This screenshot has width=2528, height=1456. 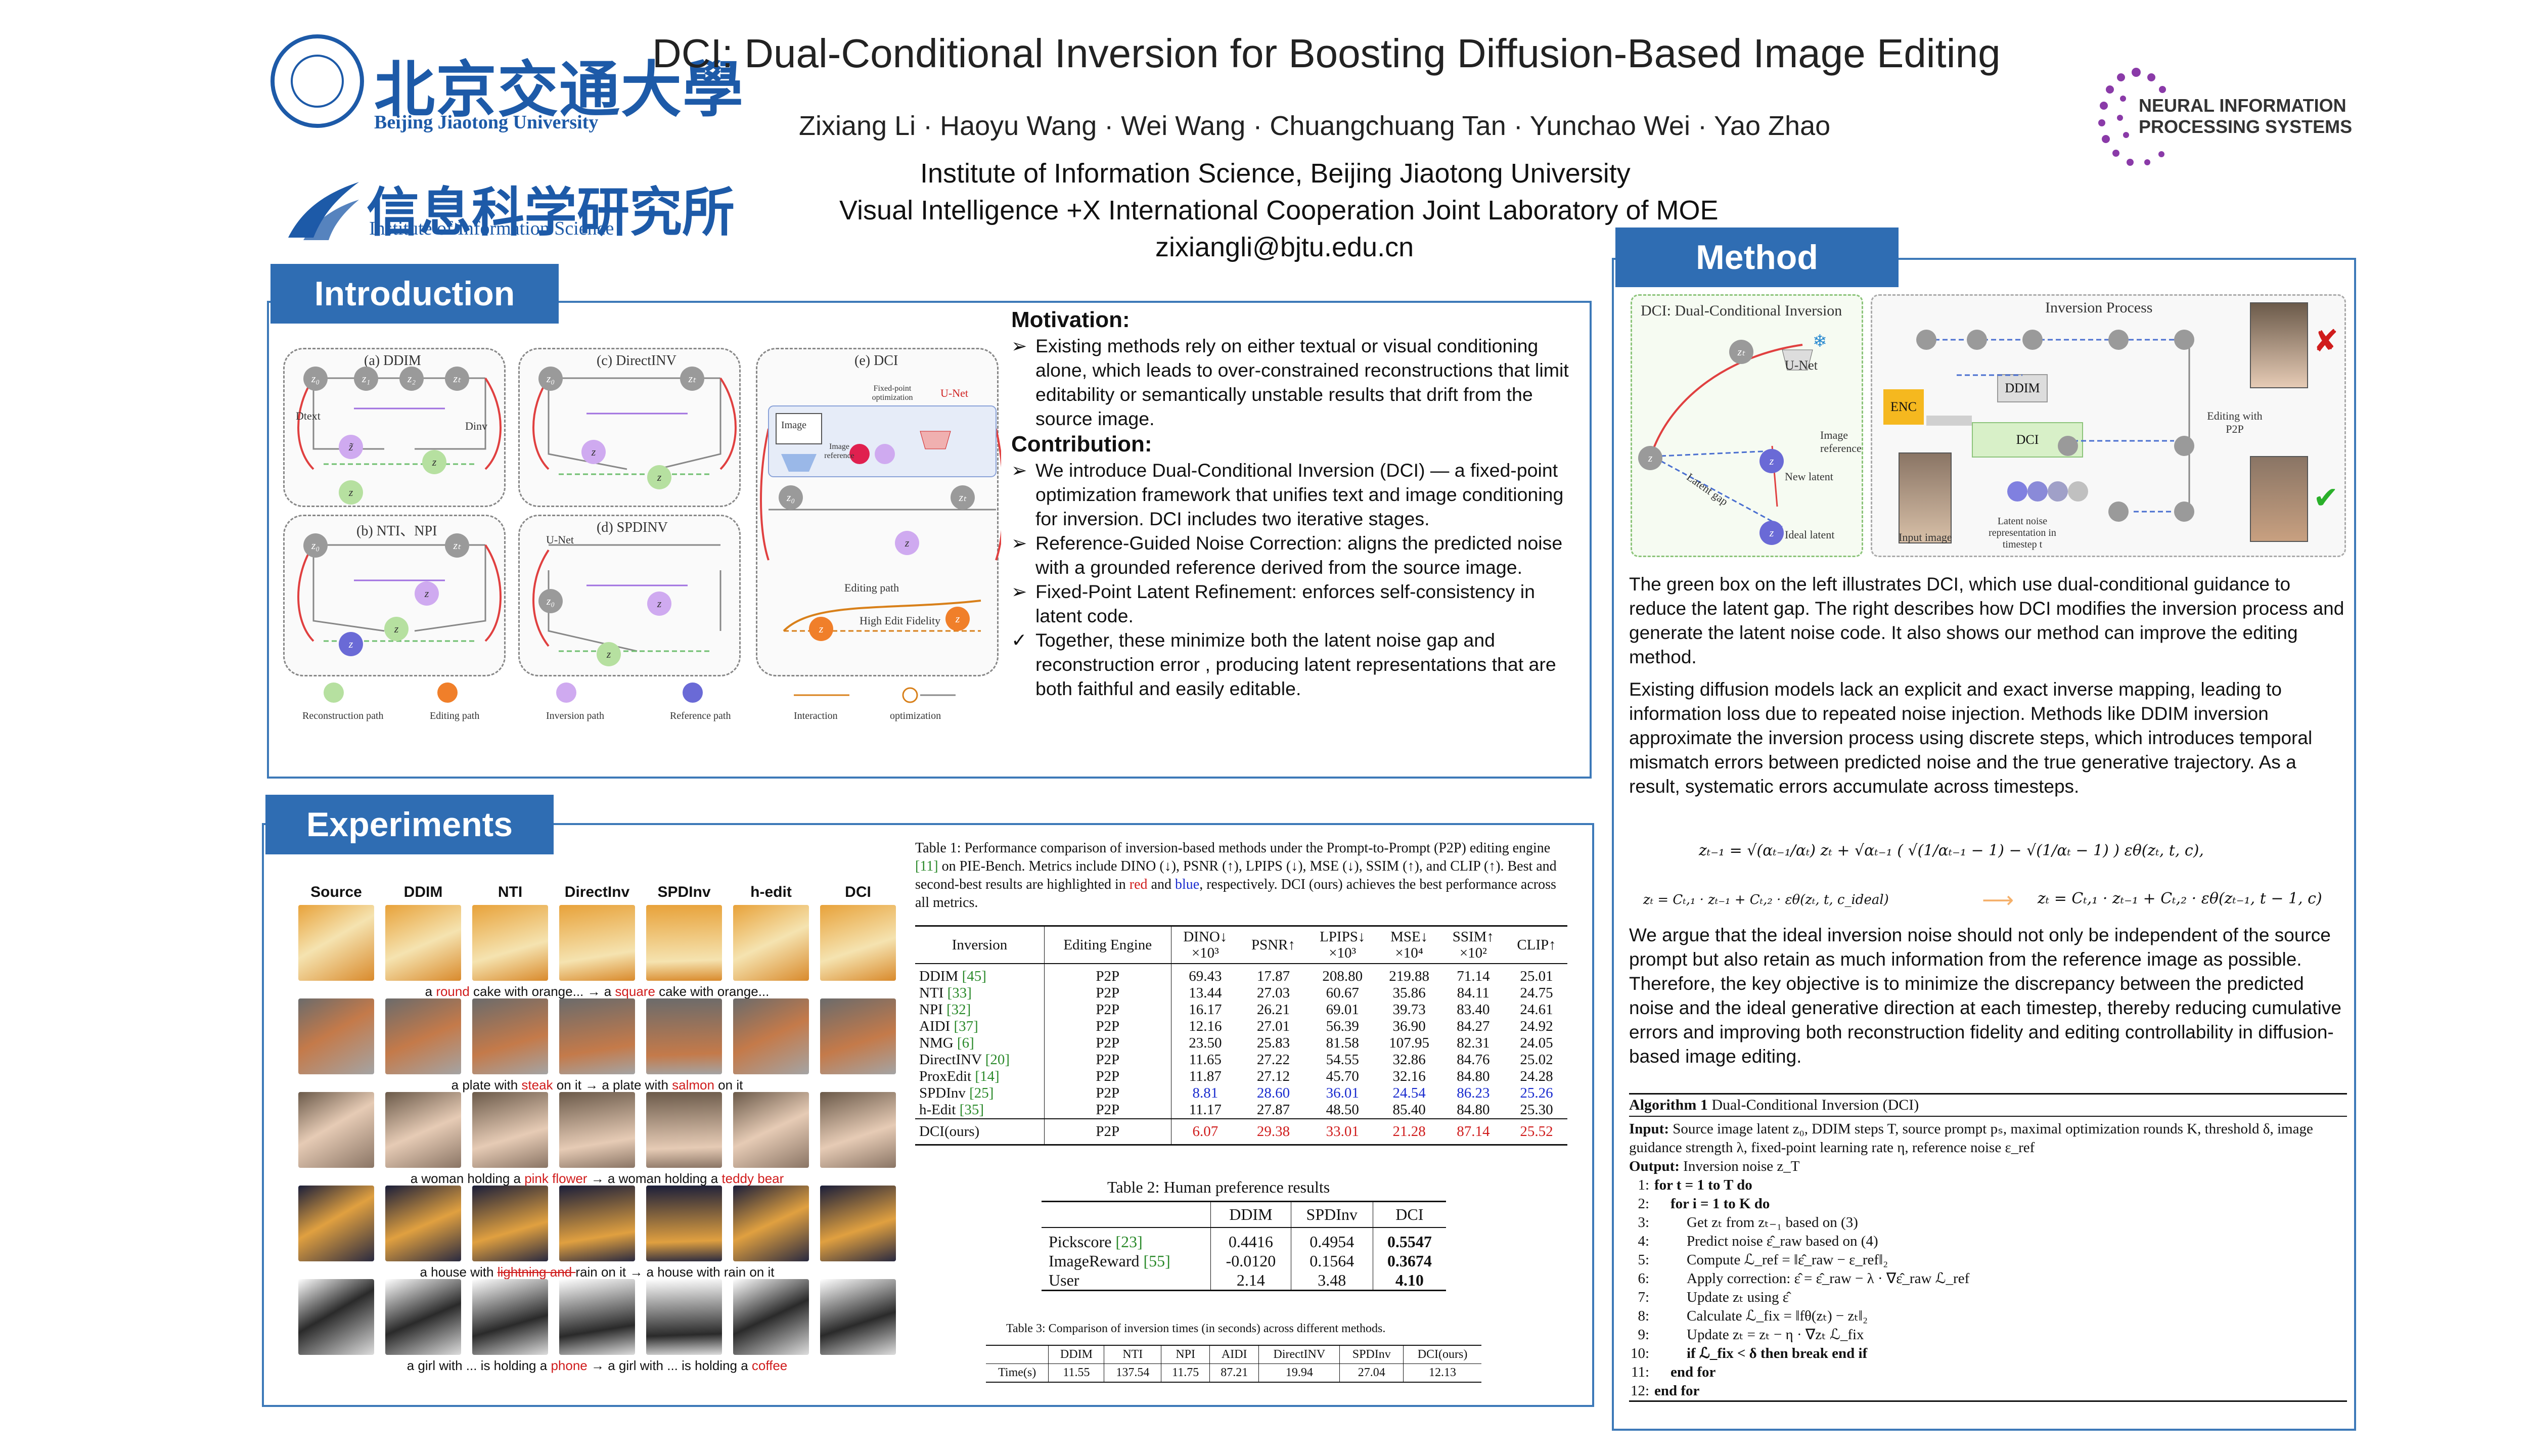 I want to click on node-z1: z₁, so click(x=366, y=379).